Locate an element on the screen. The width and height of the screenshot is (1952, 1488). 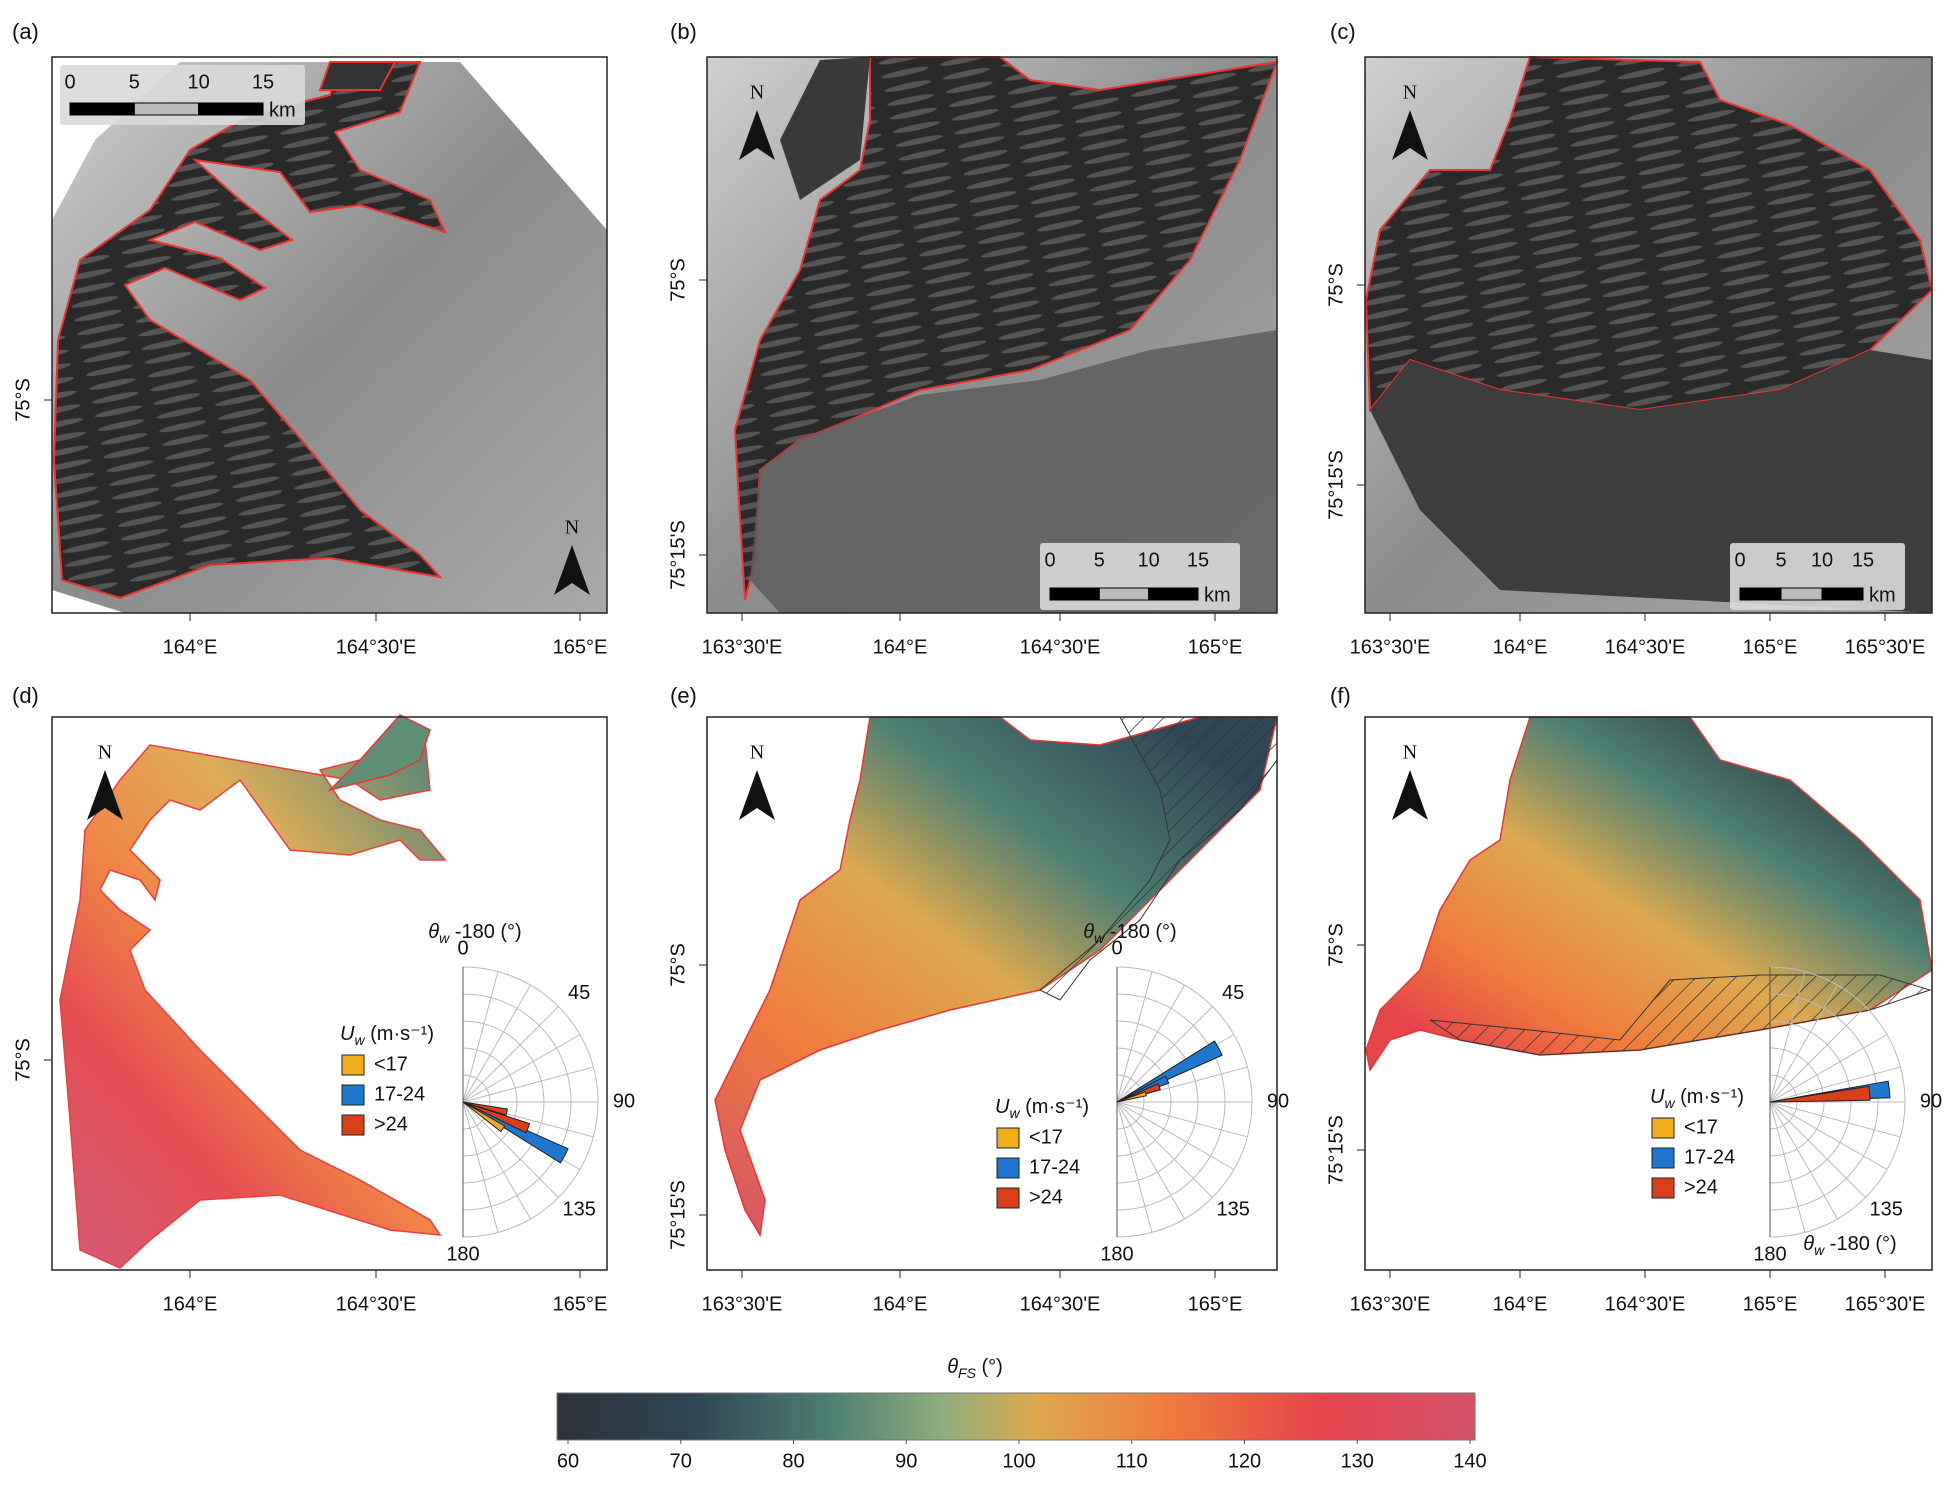
colorbar-tick-label: 130 is located at coordinates (1357, 1461).